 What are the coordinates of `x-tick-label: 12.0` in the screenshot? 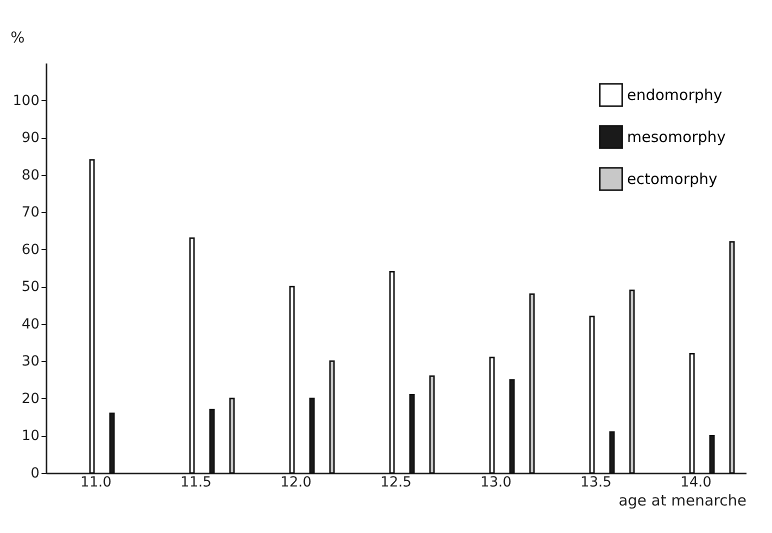 It's located at (296, 482).